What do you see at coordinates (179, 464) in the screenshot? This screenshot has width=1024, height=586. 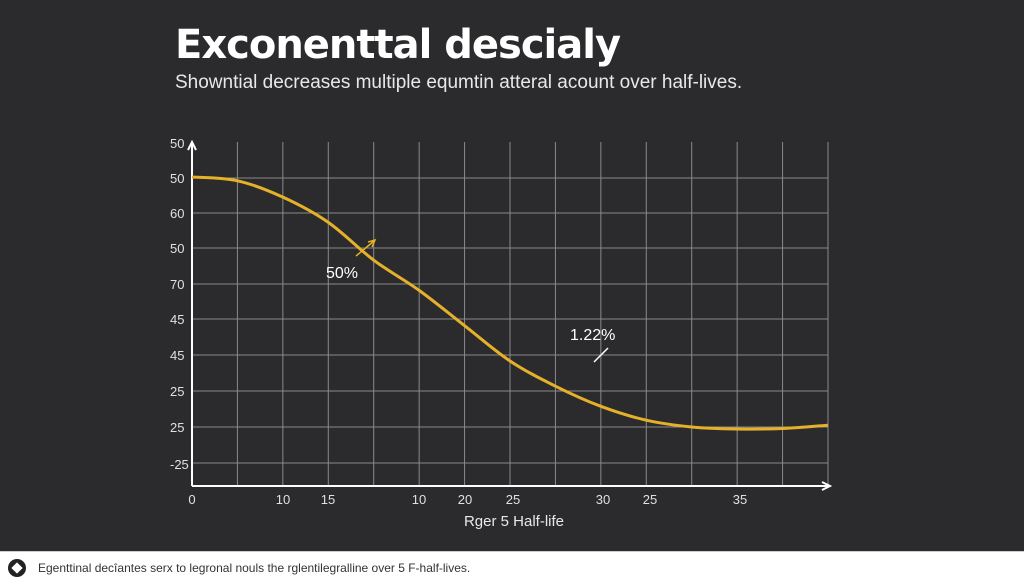 I see `y-tick-label: -25` at bounding box center [179, 464].